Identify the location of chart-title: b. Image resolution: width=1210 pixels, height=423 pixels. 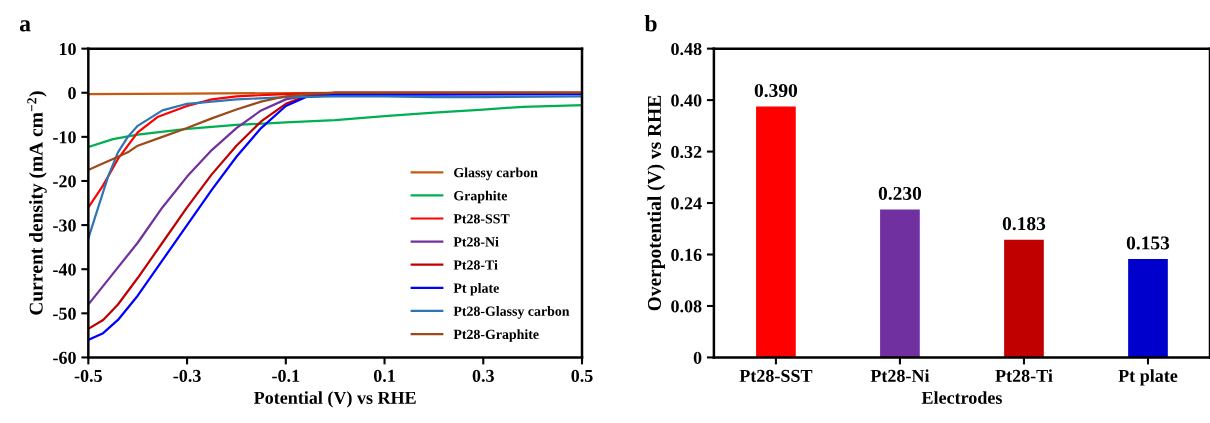
(650, 23).